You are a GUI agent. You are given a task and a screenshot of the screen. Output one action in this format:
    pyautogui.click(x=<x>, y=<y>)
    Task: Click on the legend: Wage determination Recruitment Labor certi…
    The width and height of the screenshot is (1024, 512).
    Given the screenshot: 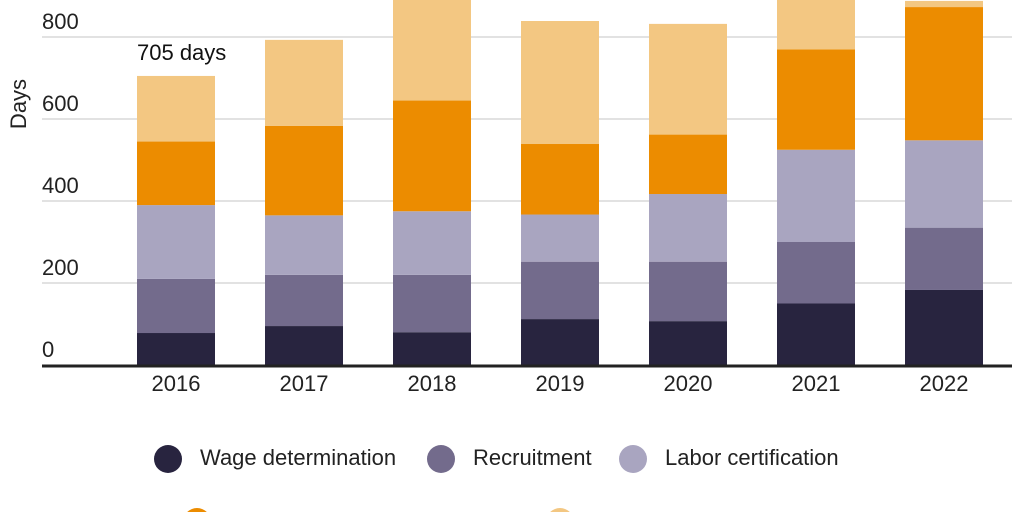 What is the action you would take?
    pyautogui.click(x=496, y=478)
    